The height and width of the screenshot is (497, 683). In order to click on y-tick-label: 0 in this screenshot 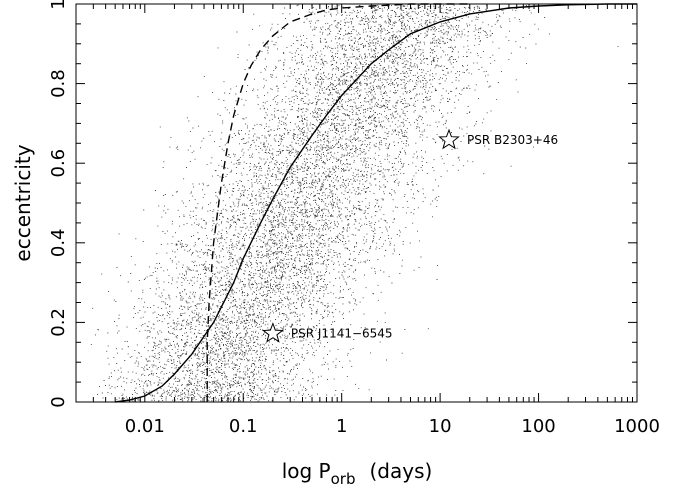, I will do `click(58, 401)`.